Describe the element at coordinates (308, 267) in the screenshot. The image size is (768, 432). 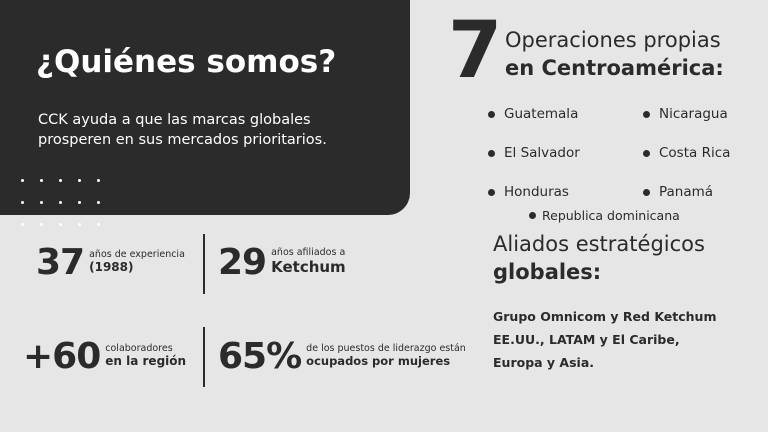
I see `stat-caption-strong: Ketchum` at that location.